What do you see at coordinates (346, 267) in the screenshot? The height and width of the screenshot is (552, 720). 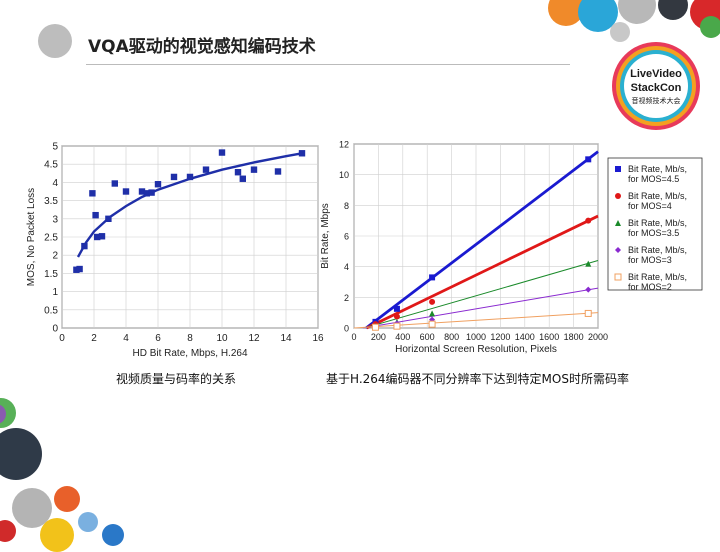 I see `right-chart-y-tick-label: 4` at bounding box center [346, 267].